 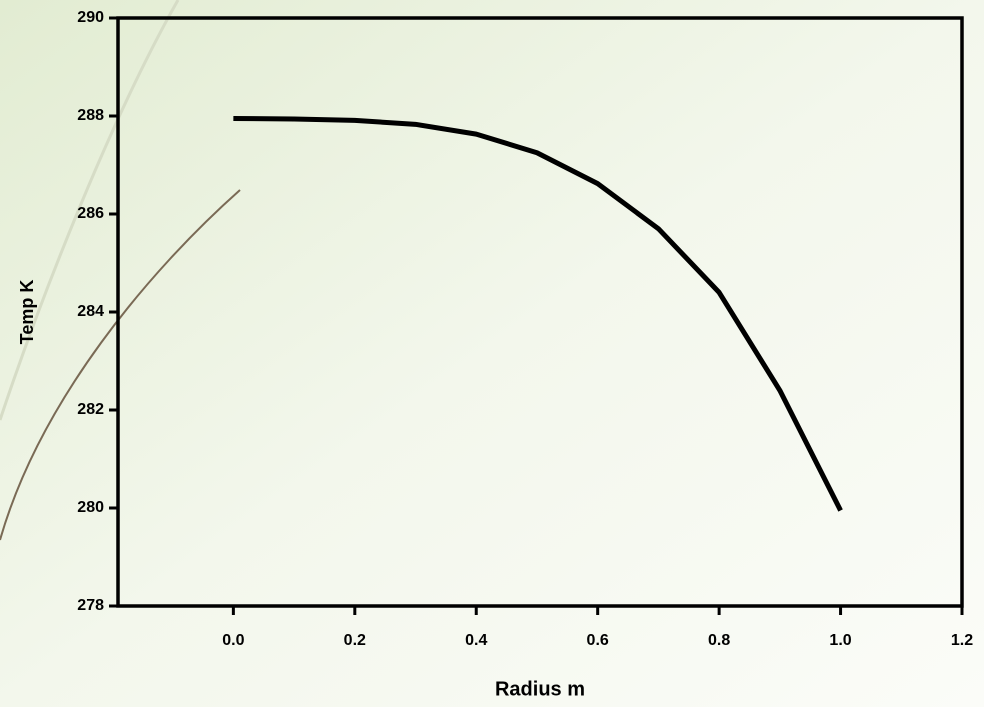 I want to click on y-tick-label: 282, so click(x=90, y=409).